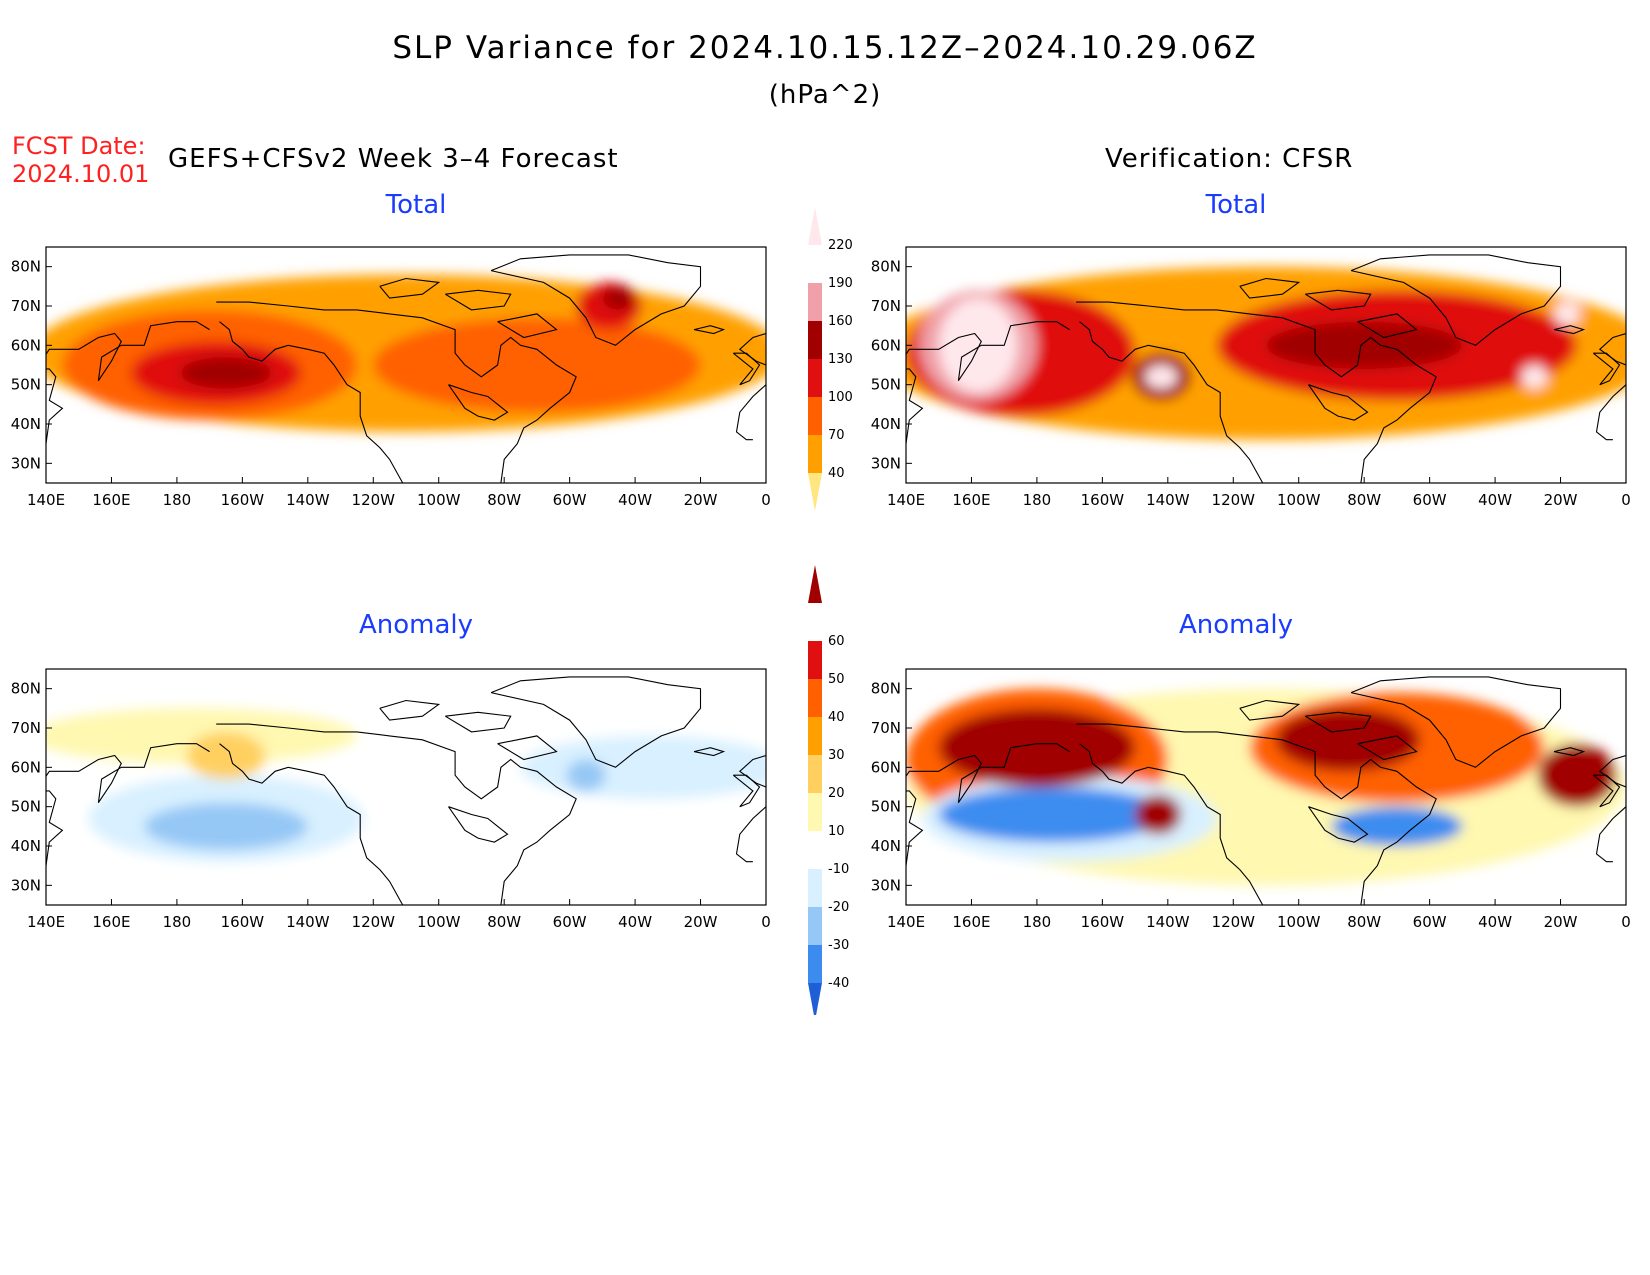  I want to click on ver-anom-ytick-label-2: 50N, so click(886, 807).